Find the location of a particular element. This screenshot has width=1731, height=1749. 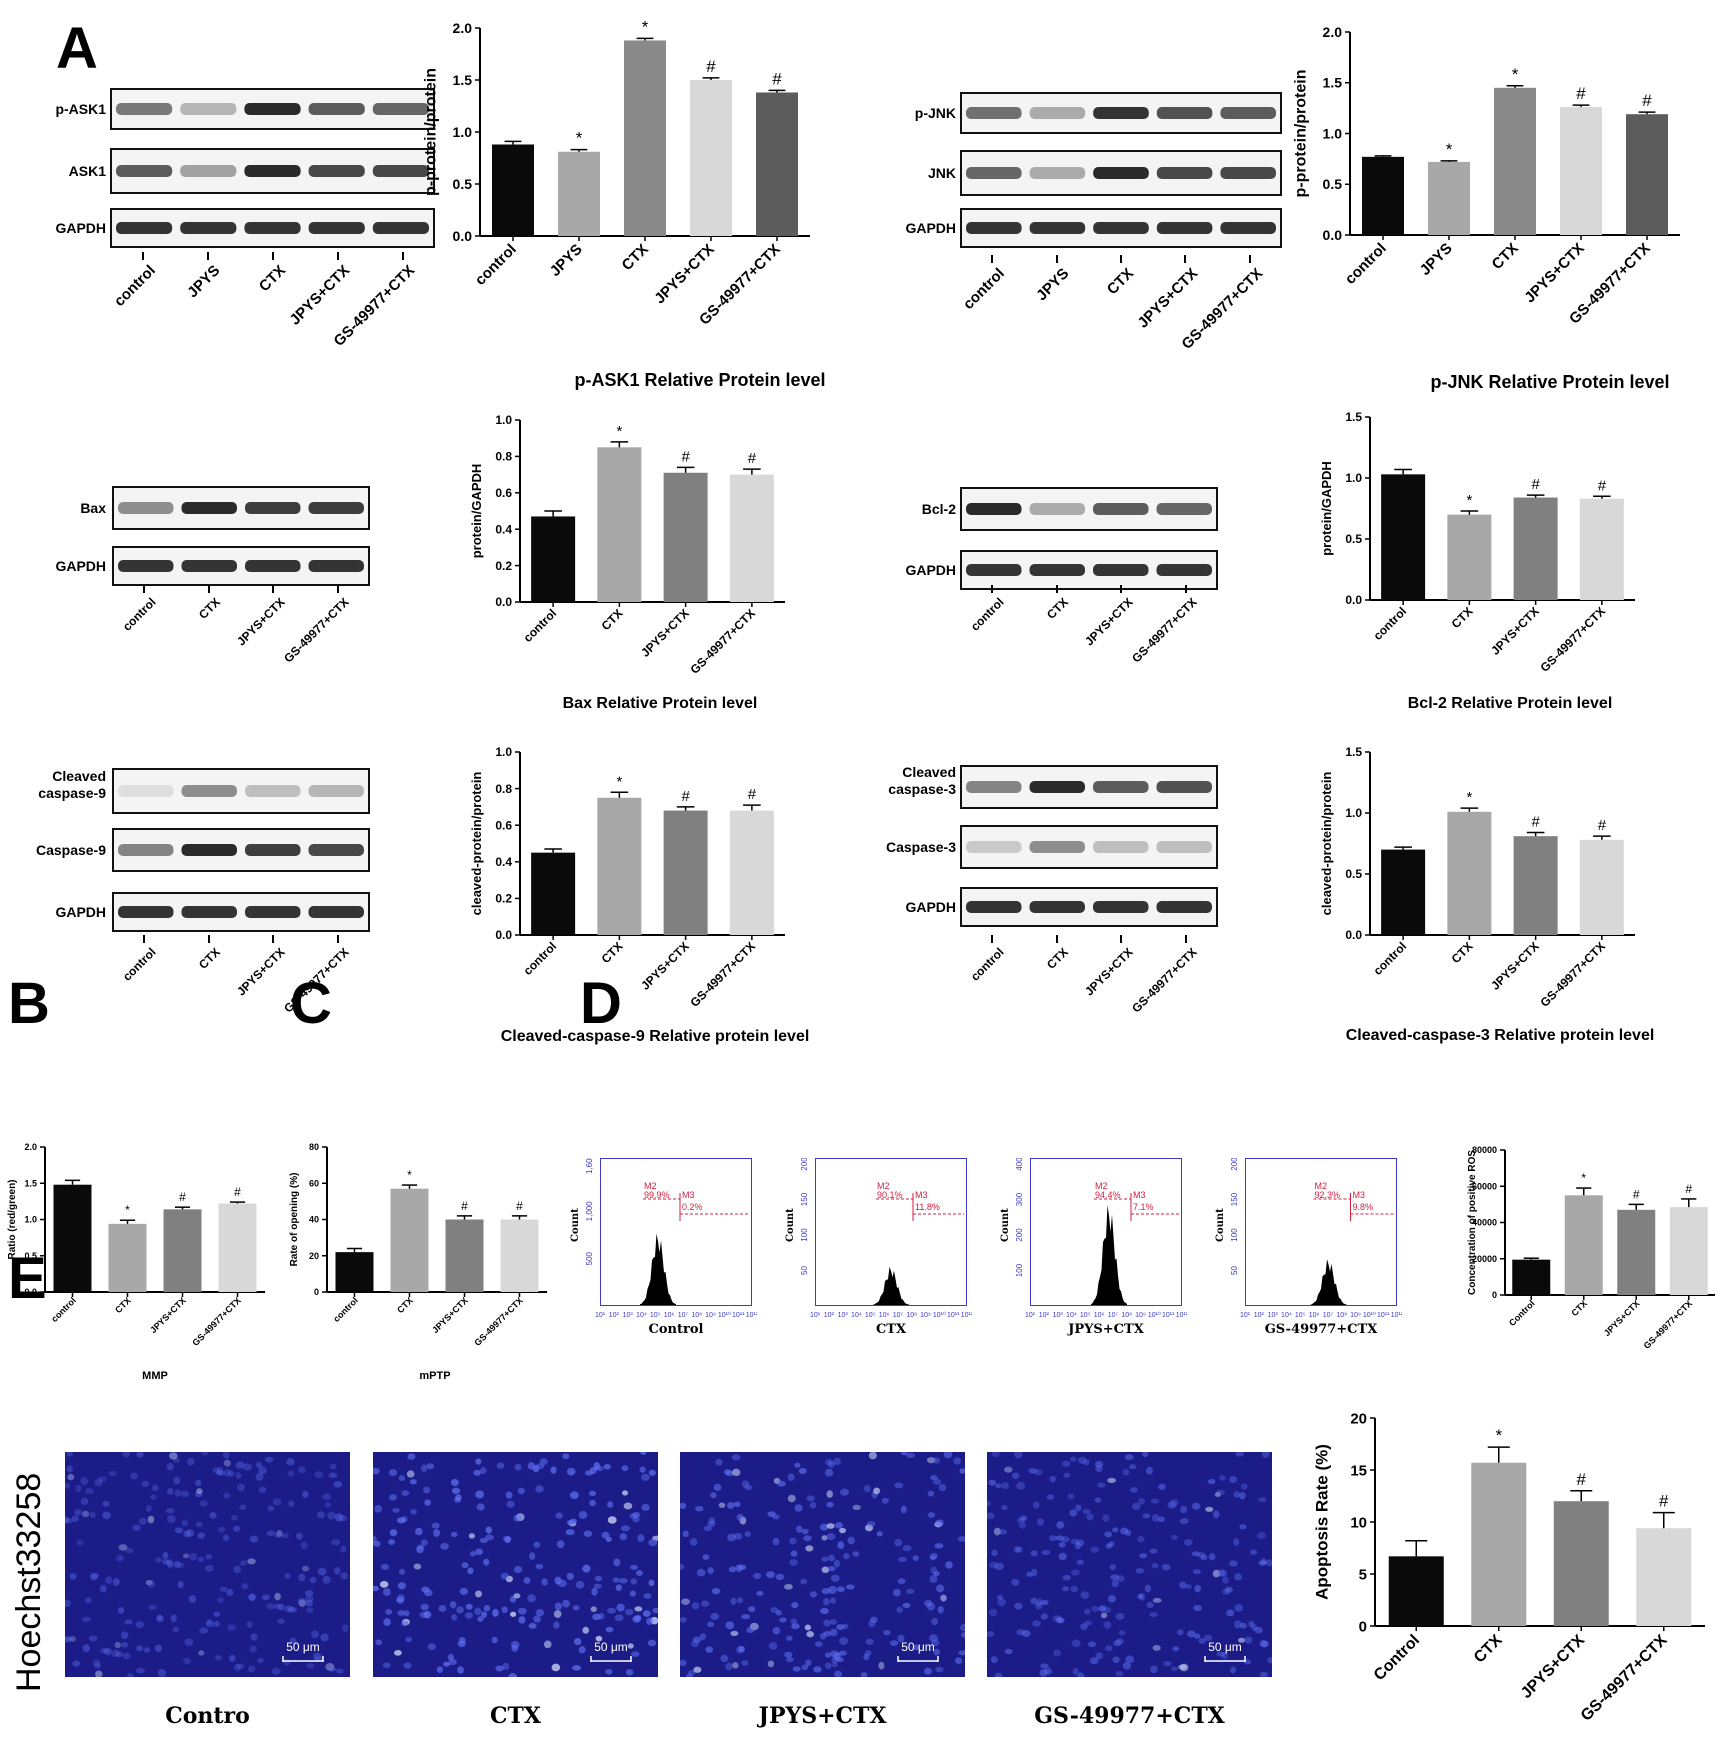

flow-y-axis: 50 100 150 200 Count is located at coordinates (797, 1216).